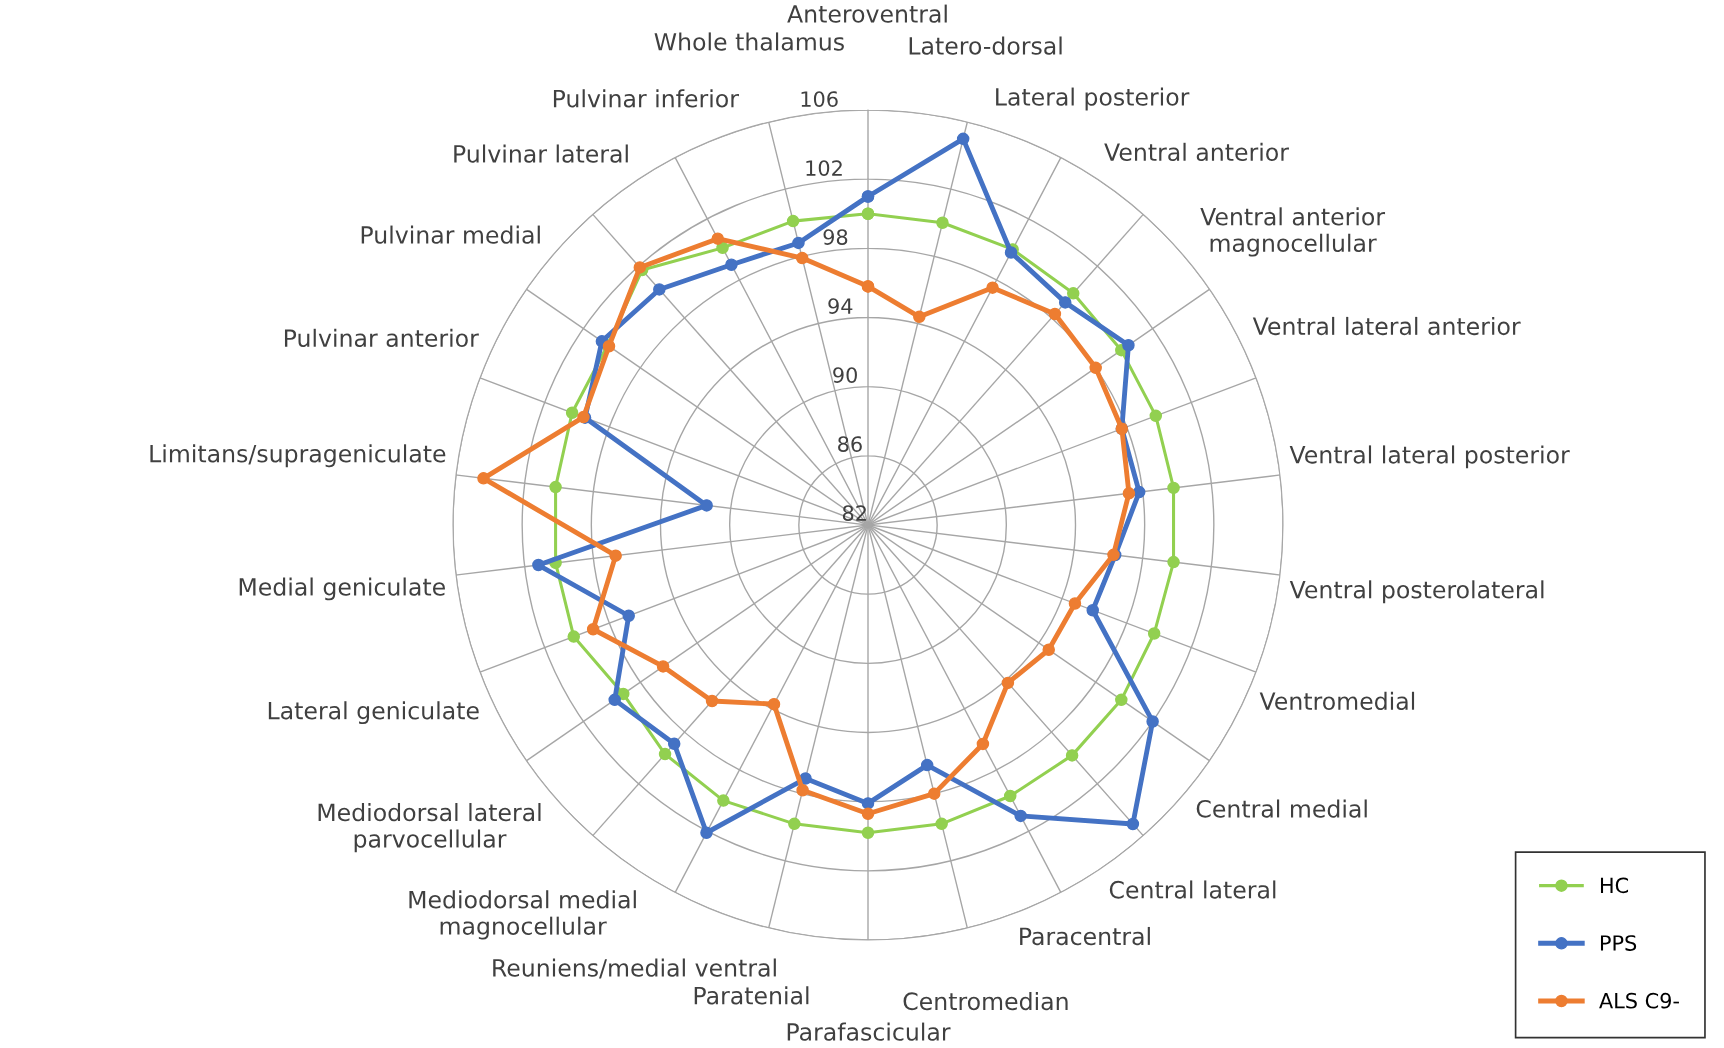  Describe the element at coordinates (429, 828) in the screenshot. I see `spoke-label: Mediodorsal lateral parvocellular` at that location.